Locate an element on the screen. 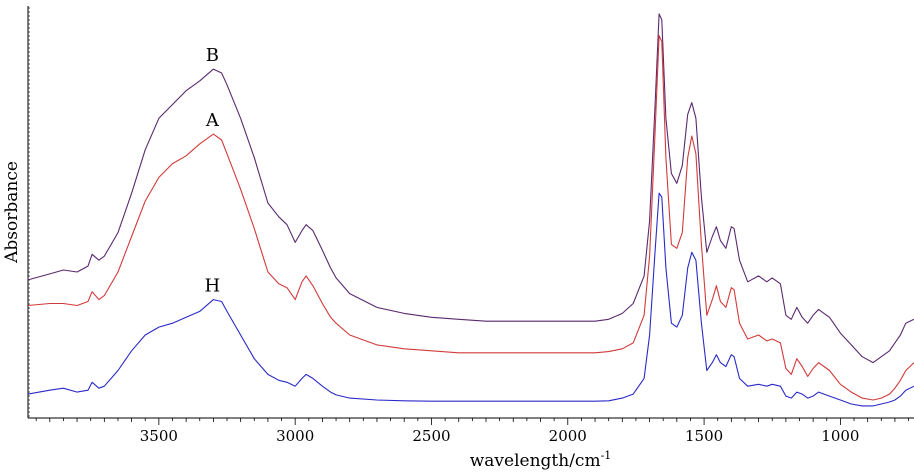 This screenshot has height=473, width=914. y-axis is located at coordinates (28, 212).